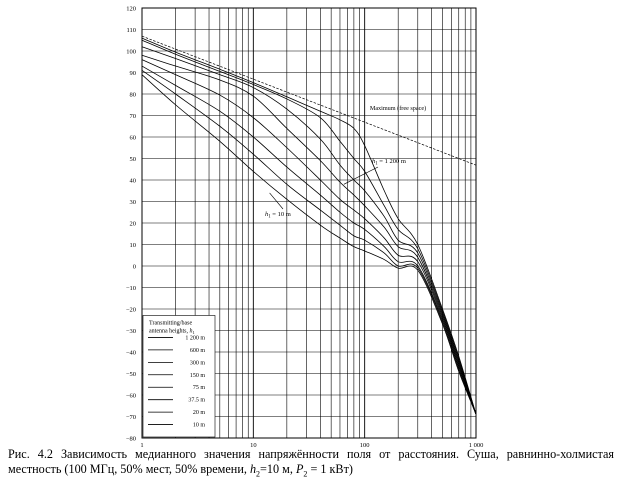  I want to click on legend-entry: 300 m, so click(198, 363).